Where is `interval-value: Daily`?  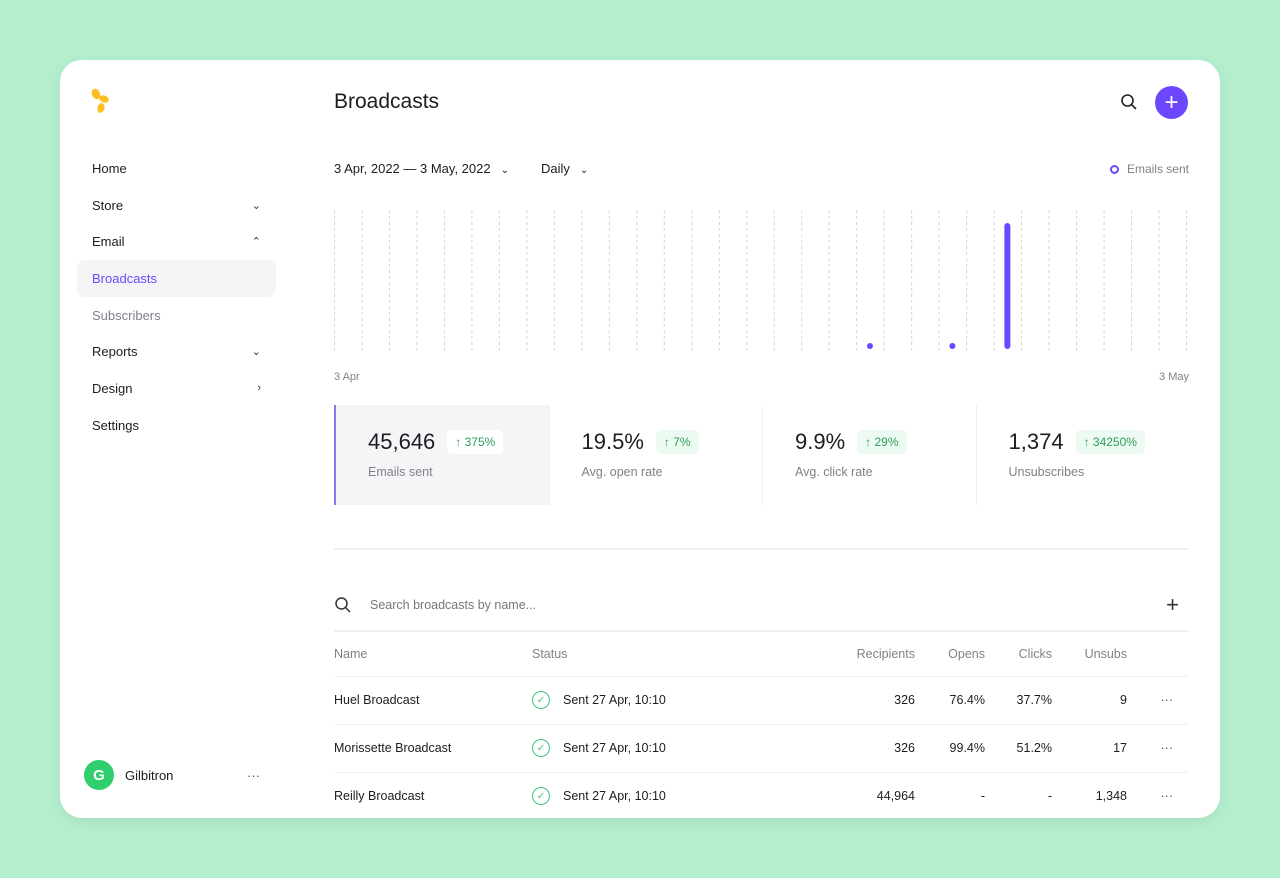 interval-value: Daily is located at coordinates (555, 168).